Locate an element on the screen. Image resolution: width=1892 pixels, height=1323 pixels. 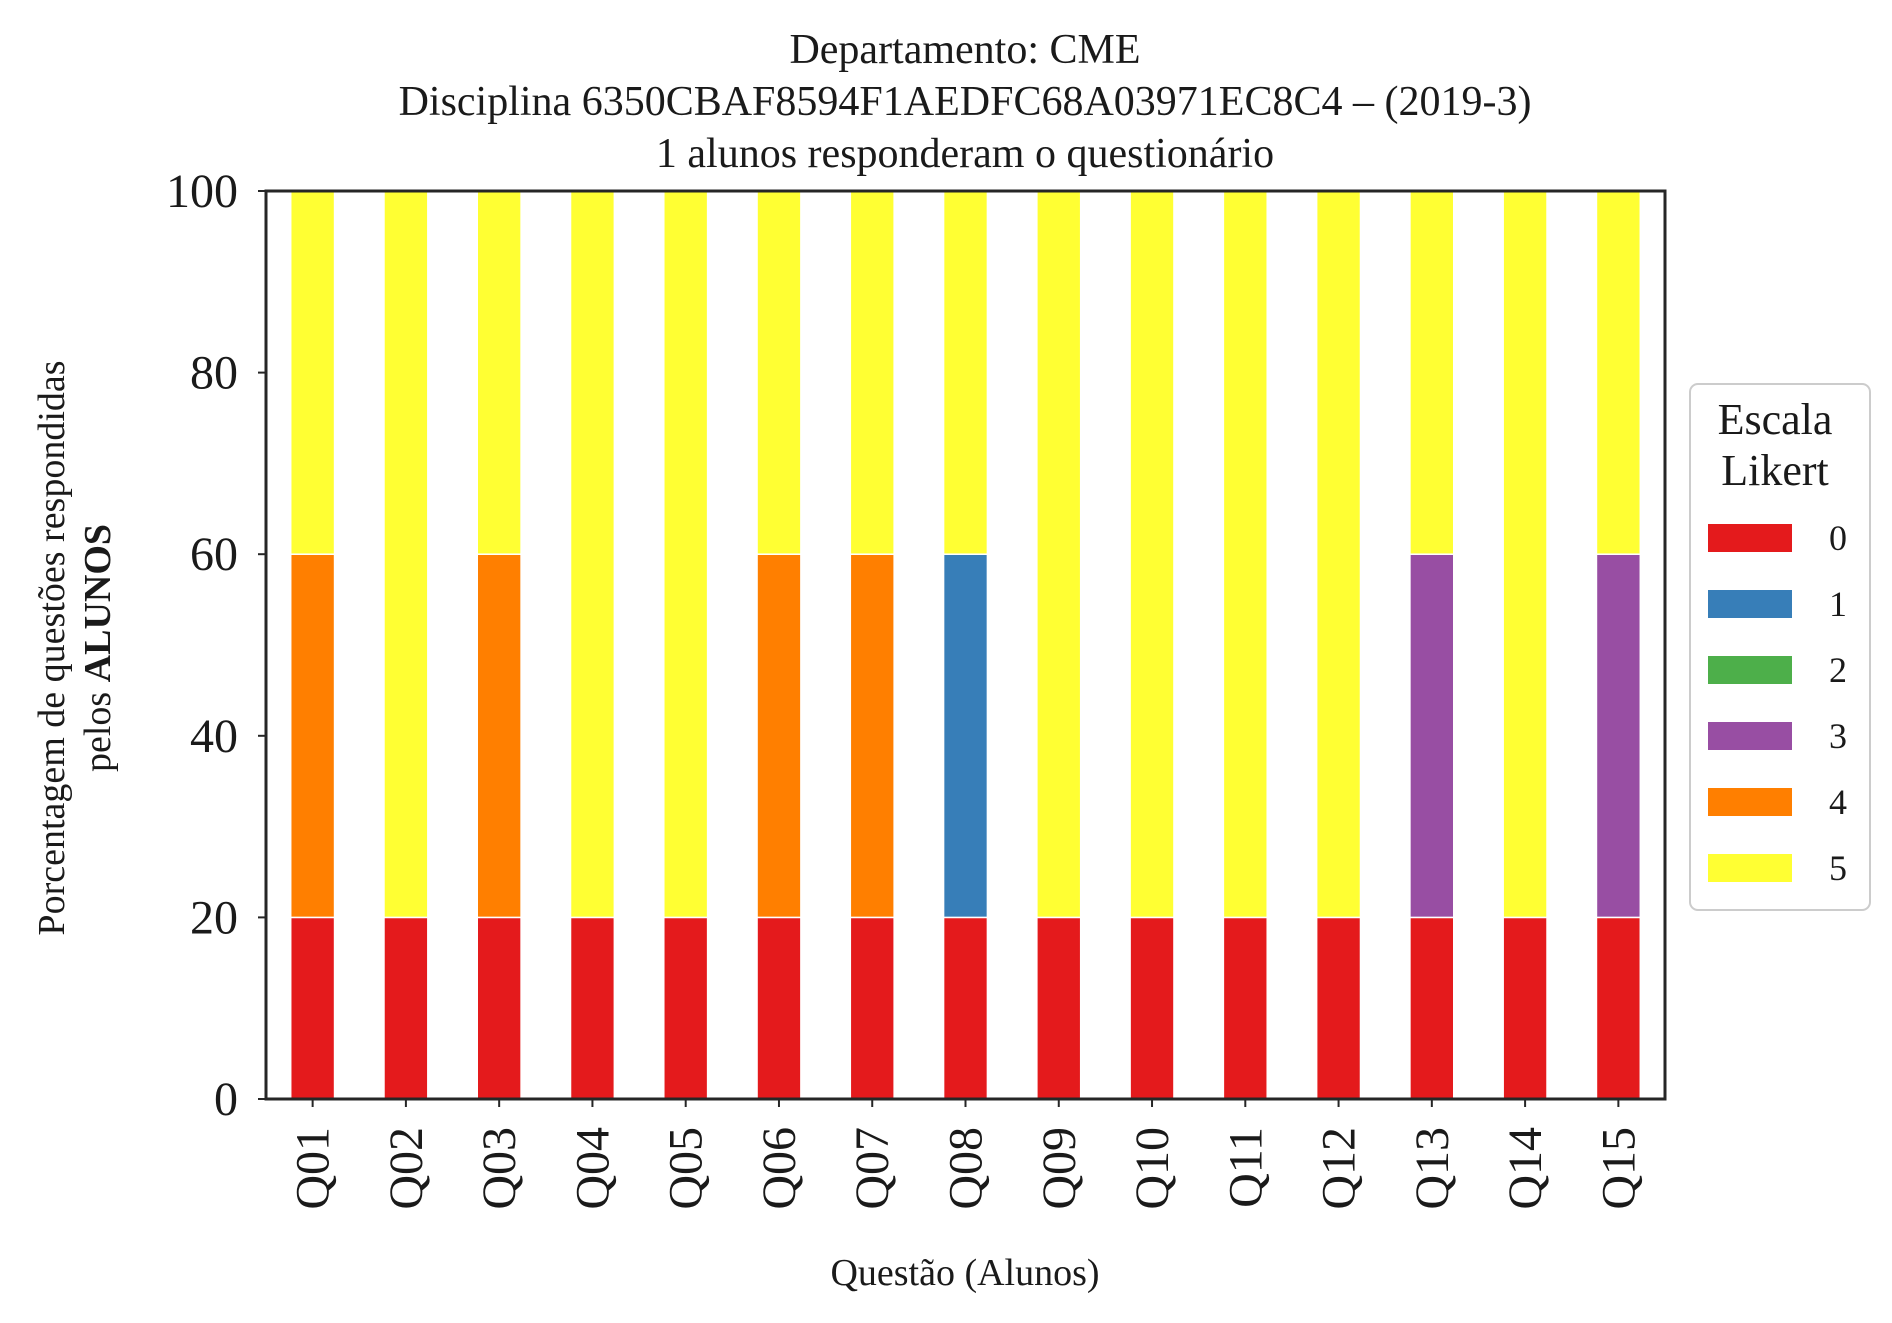
y-tick-label: 100 is located at coordinates (202, 191).